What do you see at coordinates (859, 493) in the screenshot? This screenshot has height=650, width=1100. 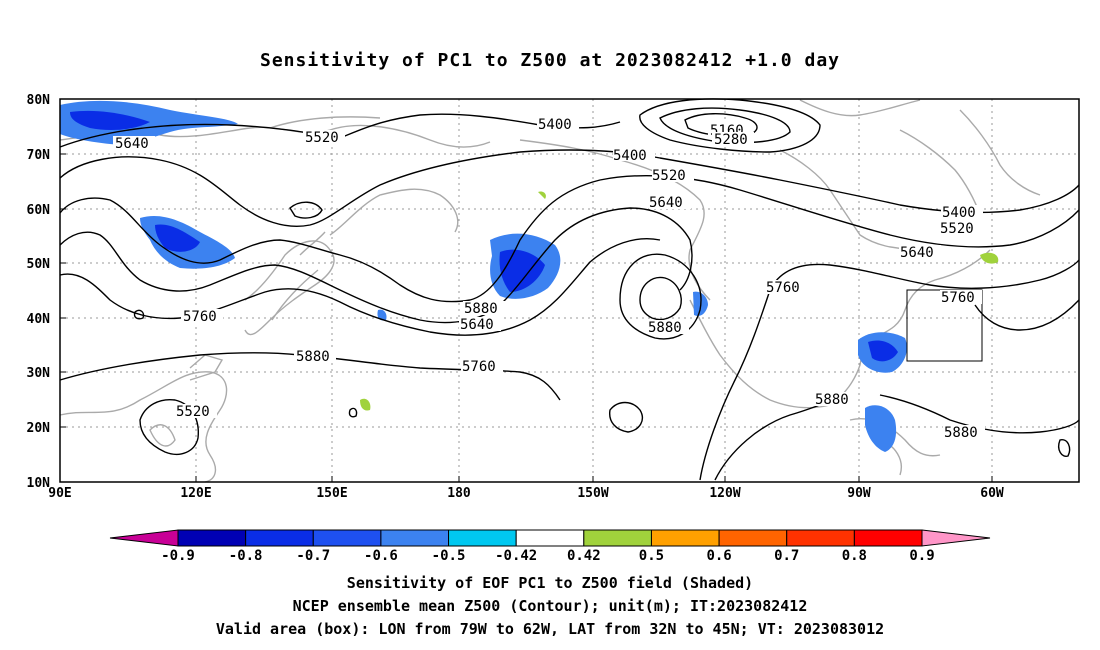 I see `lon-label-90w: 90W` at bounding box center [859, 493].